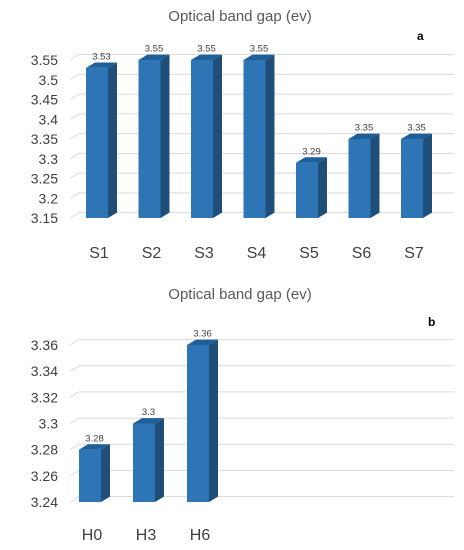 The image size is (464, 550). Describe the element at coordinates (311, 160) in the screenshot. I see `bar-top-S5` at that location.